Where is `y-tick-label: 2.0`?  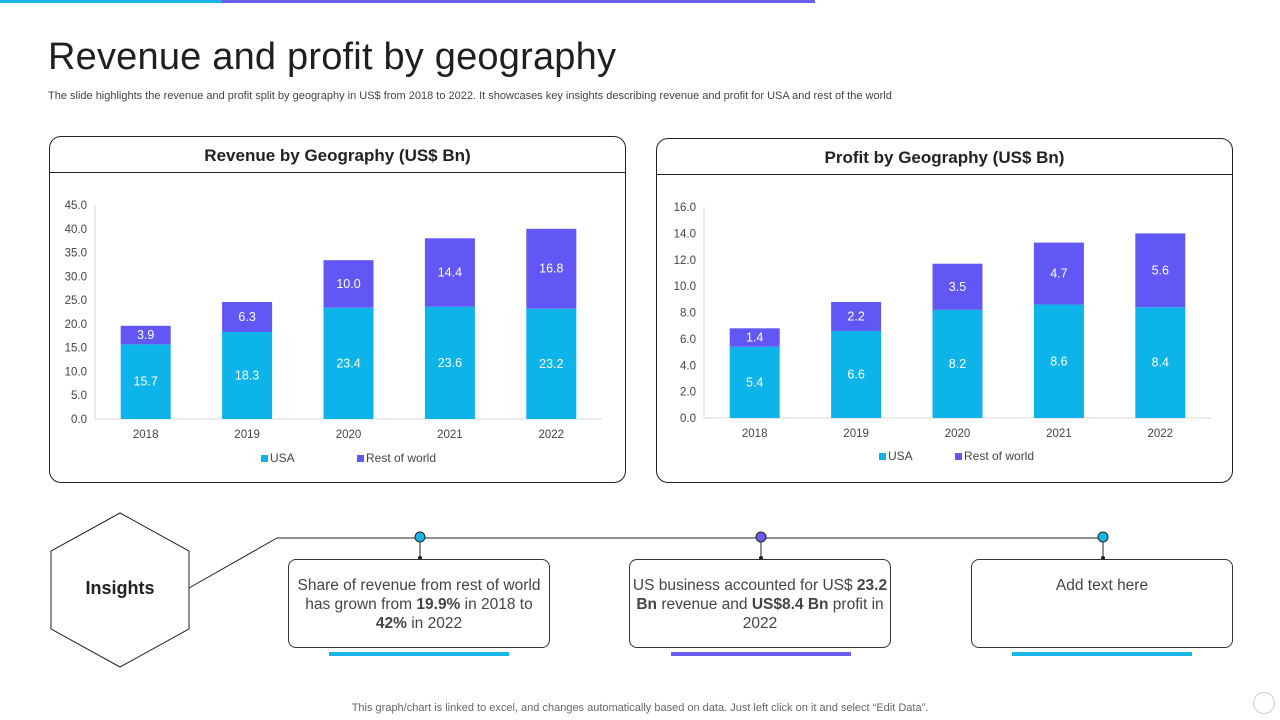 y-tick-label: 2.0 is located at coordinates (688, 393).